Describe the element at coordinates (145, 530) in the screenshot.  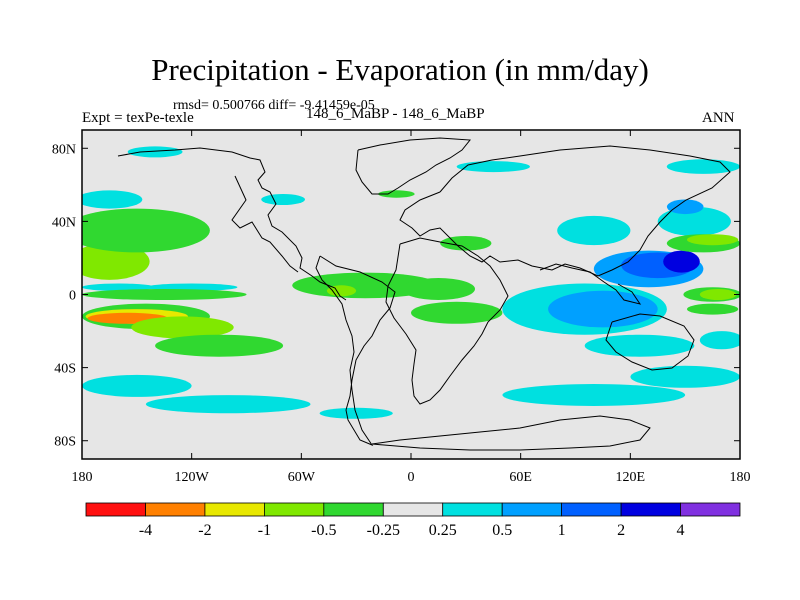
I see `colorbar-label-0: -4` at that location.